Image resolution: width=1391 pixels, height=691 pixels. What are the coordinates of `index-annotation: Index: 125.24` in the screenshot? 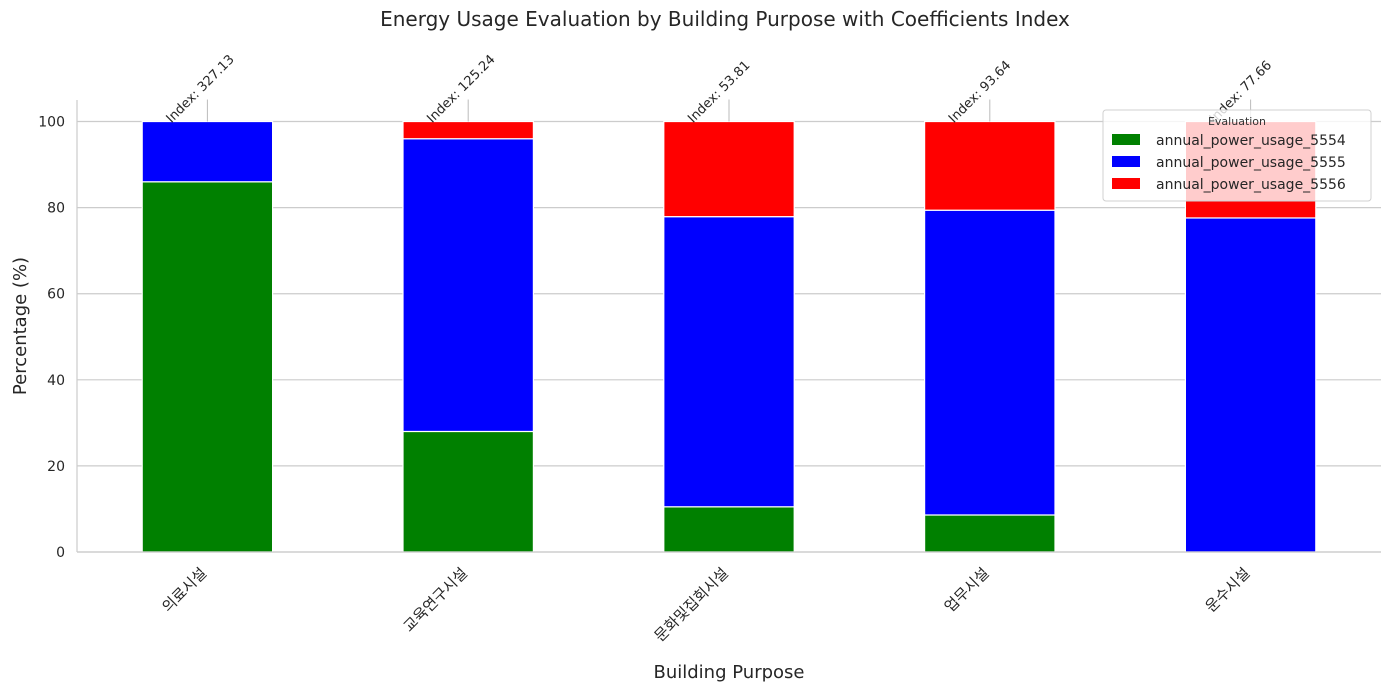 It's located at (461, 89).